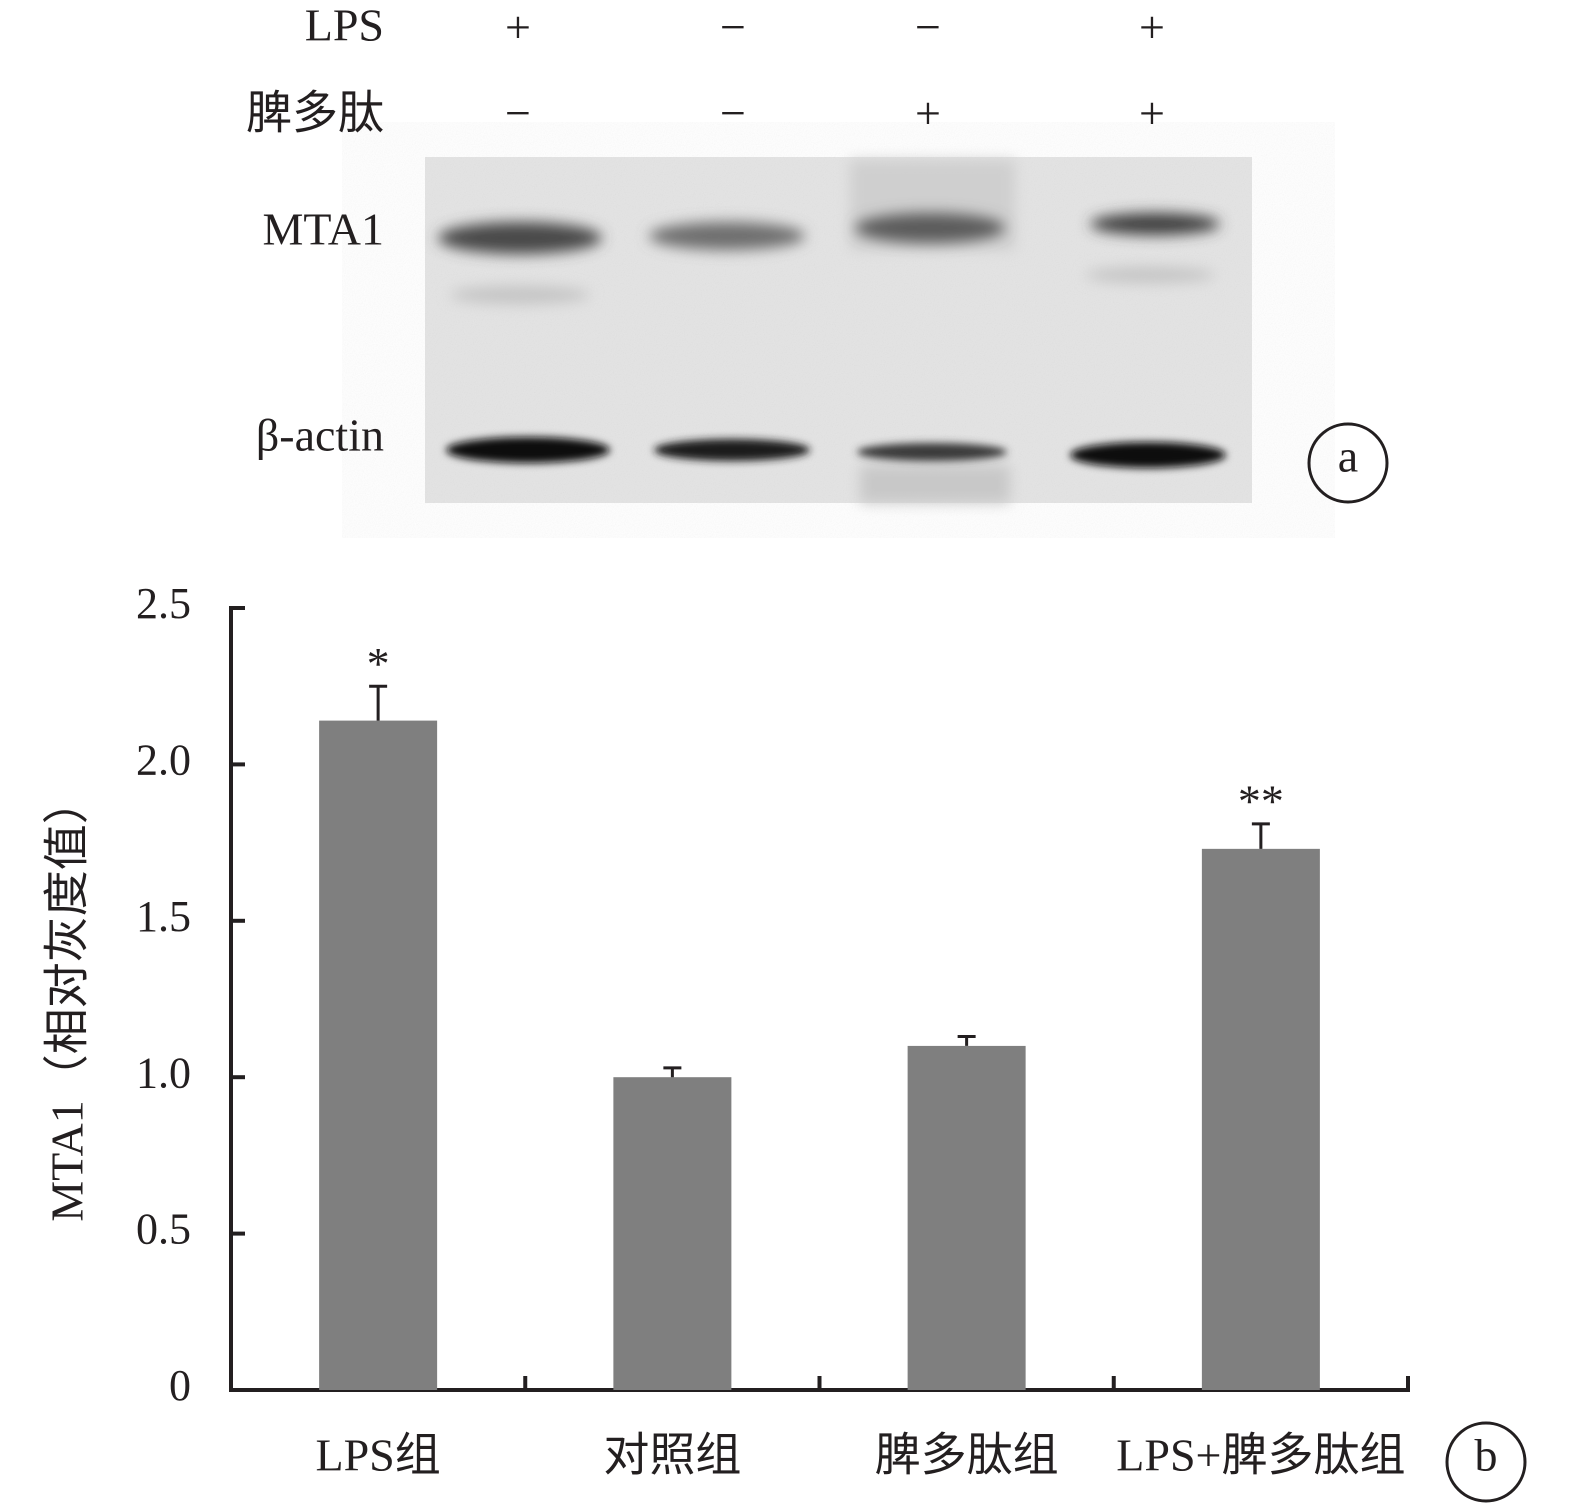  What do you see at coordinates (1261, 800) in the screenshot?
I see `significance: **` at bounding box center [1261, 800].